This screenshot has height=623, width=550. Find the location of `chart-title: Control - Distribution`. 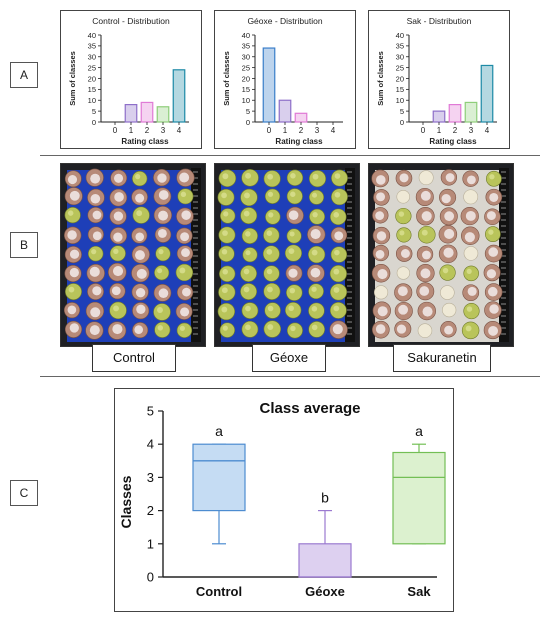

chart-title: Control - Distribution is located at coordinates (131, 21).